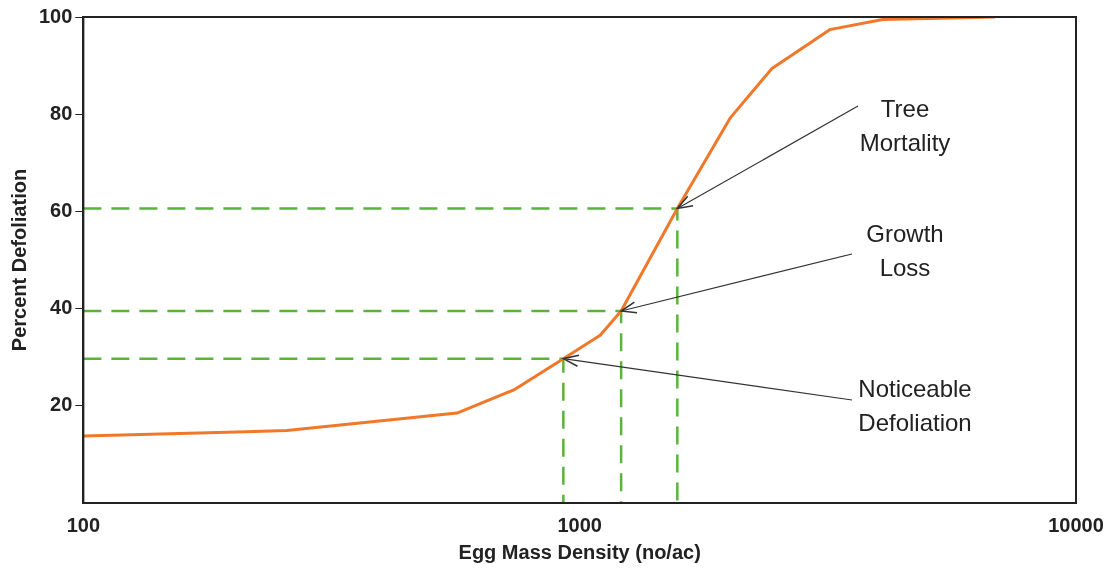 This screenshot has height=571, width=1112. I want to click on x-tick-label: 10000, so click(1076, 524).